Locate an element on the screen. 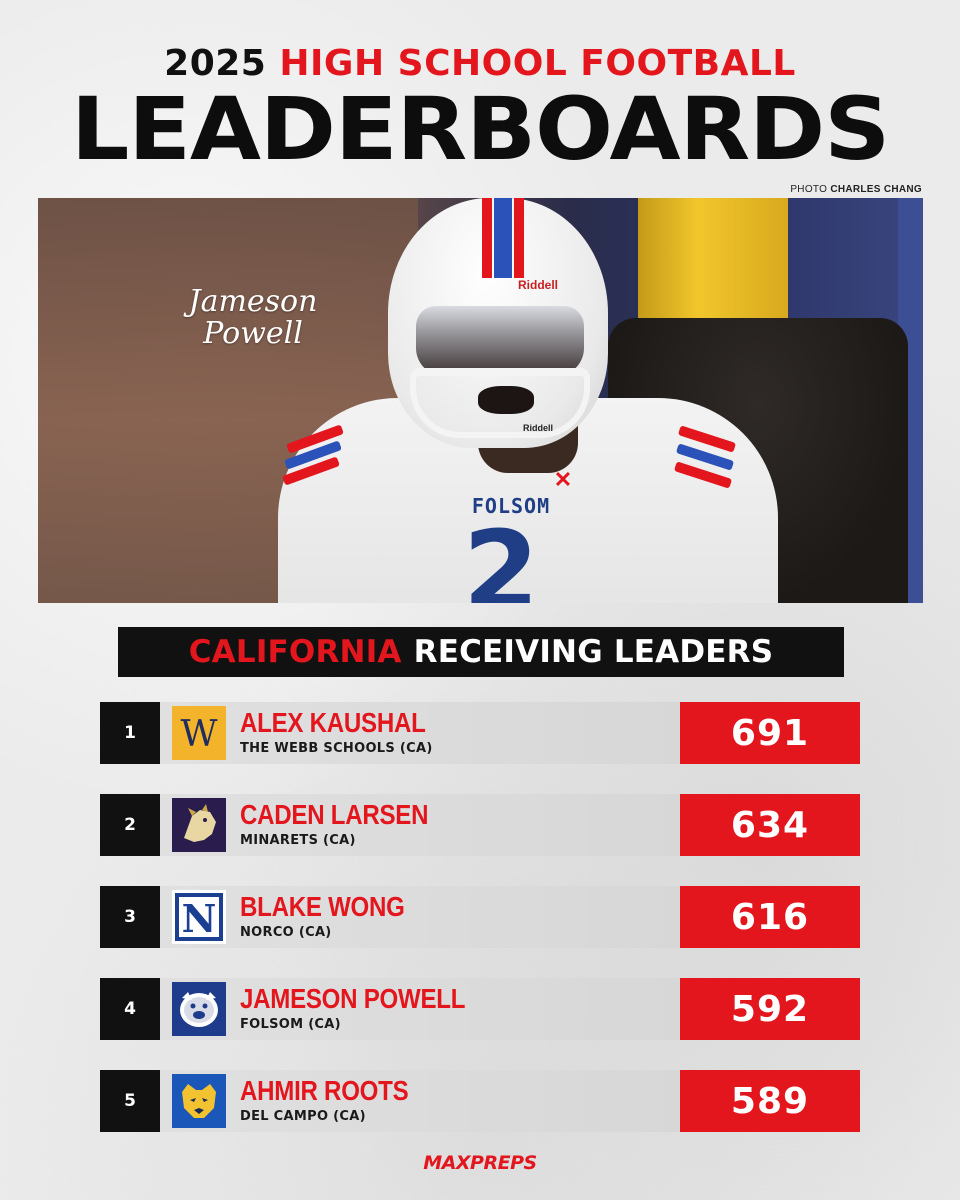 The width and height of the screenshot is (960, 1200). leader-info: N BLAKE WONG NORCO (CA) is located at coordinates (420, 917).